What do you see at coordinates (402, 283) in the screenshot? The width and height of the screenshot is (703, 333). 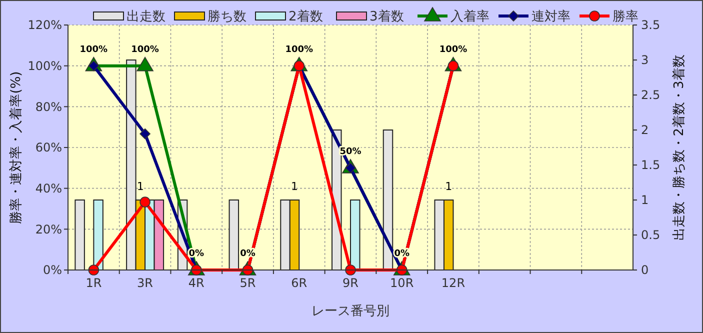 I see `x-tick-label: 10R` at bounding box center [402, 283].